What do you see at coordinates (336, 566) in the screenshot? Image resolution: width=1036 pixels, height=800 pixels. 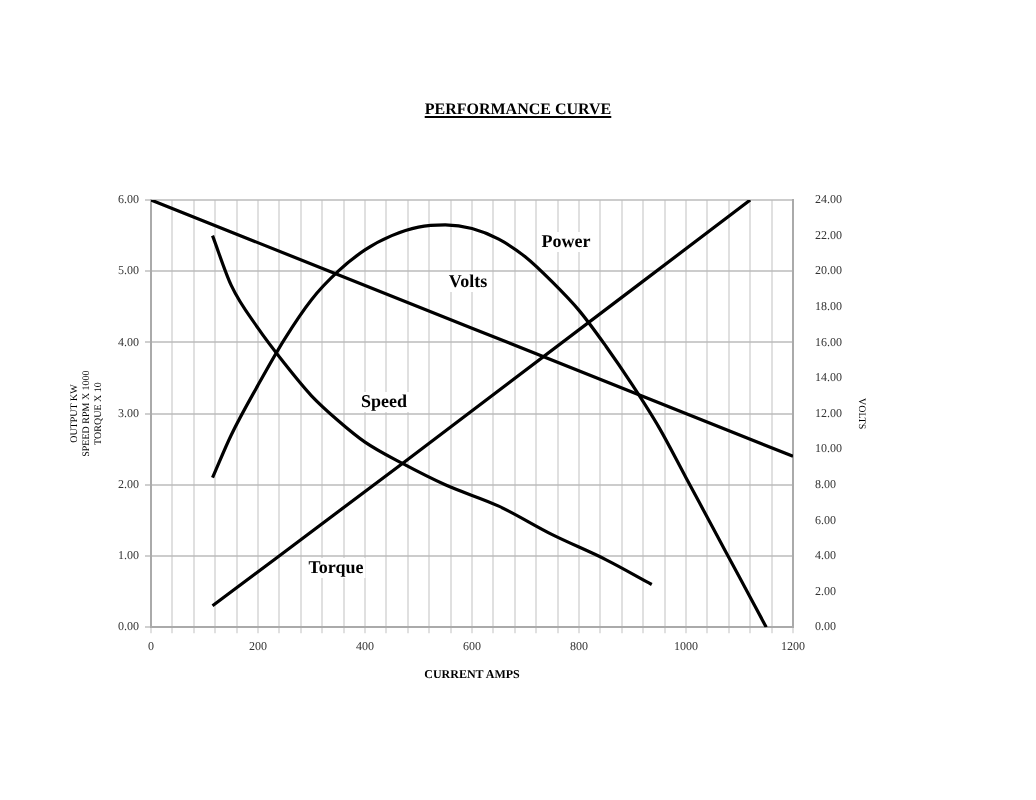 I see `series-label: Torque` at bounding box center [336, 566].